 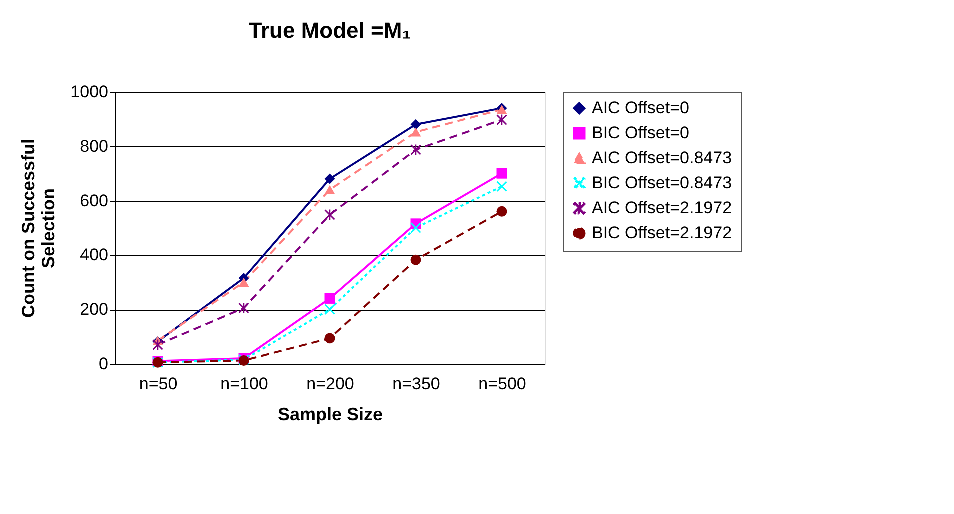 What do you see at coordinates (94, 200) in the screenshot?
I see `y-tick-label: 600` at bounding box center [94, 200].